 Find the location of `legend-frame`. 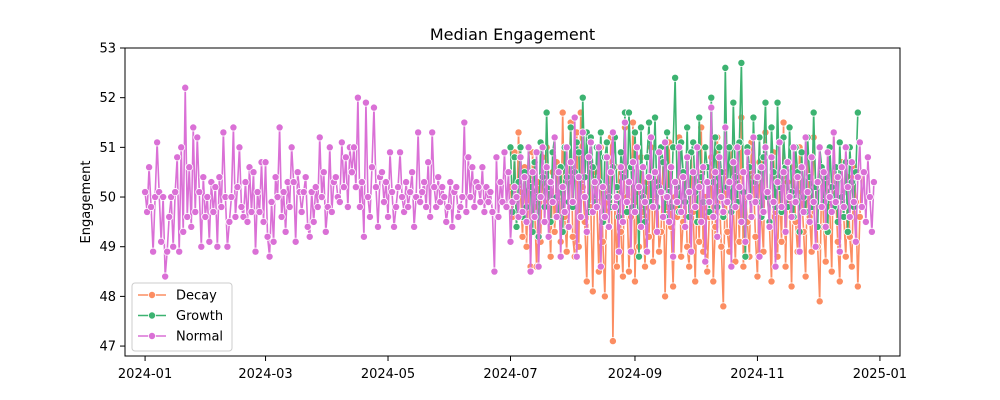

legend-frame is located at coordinates (182, 317).